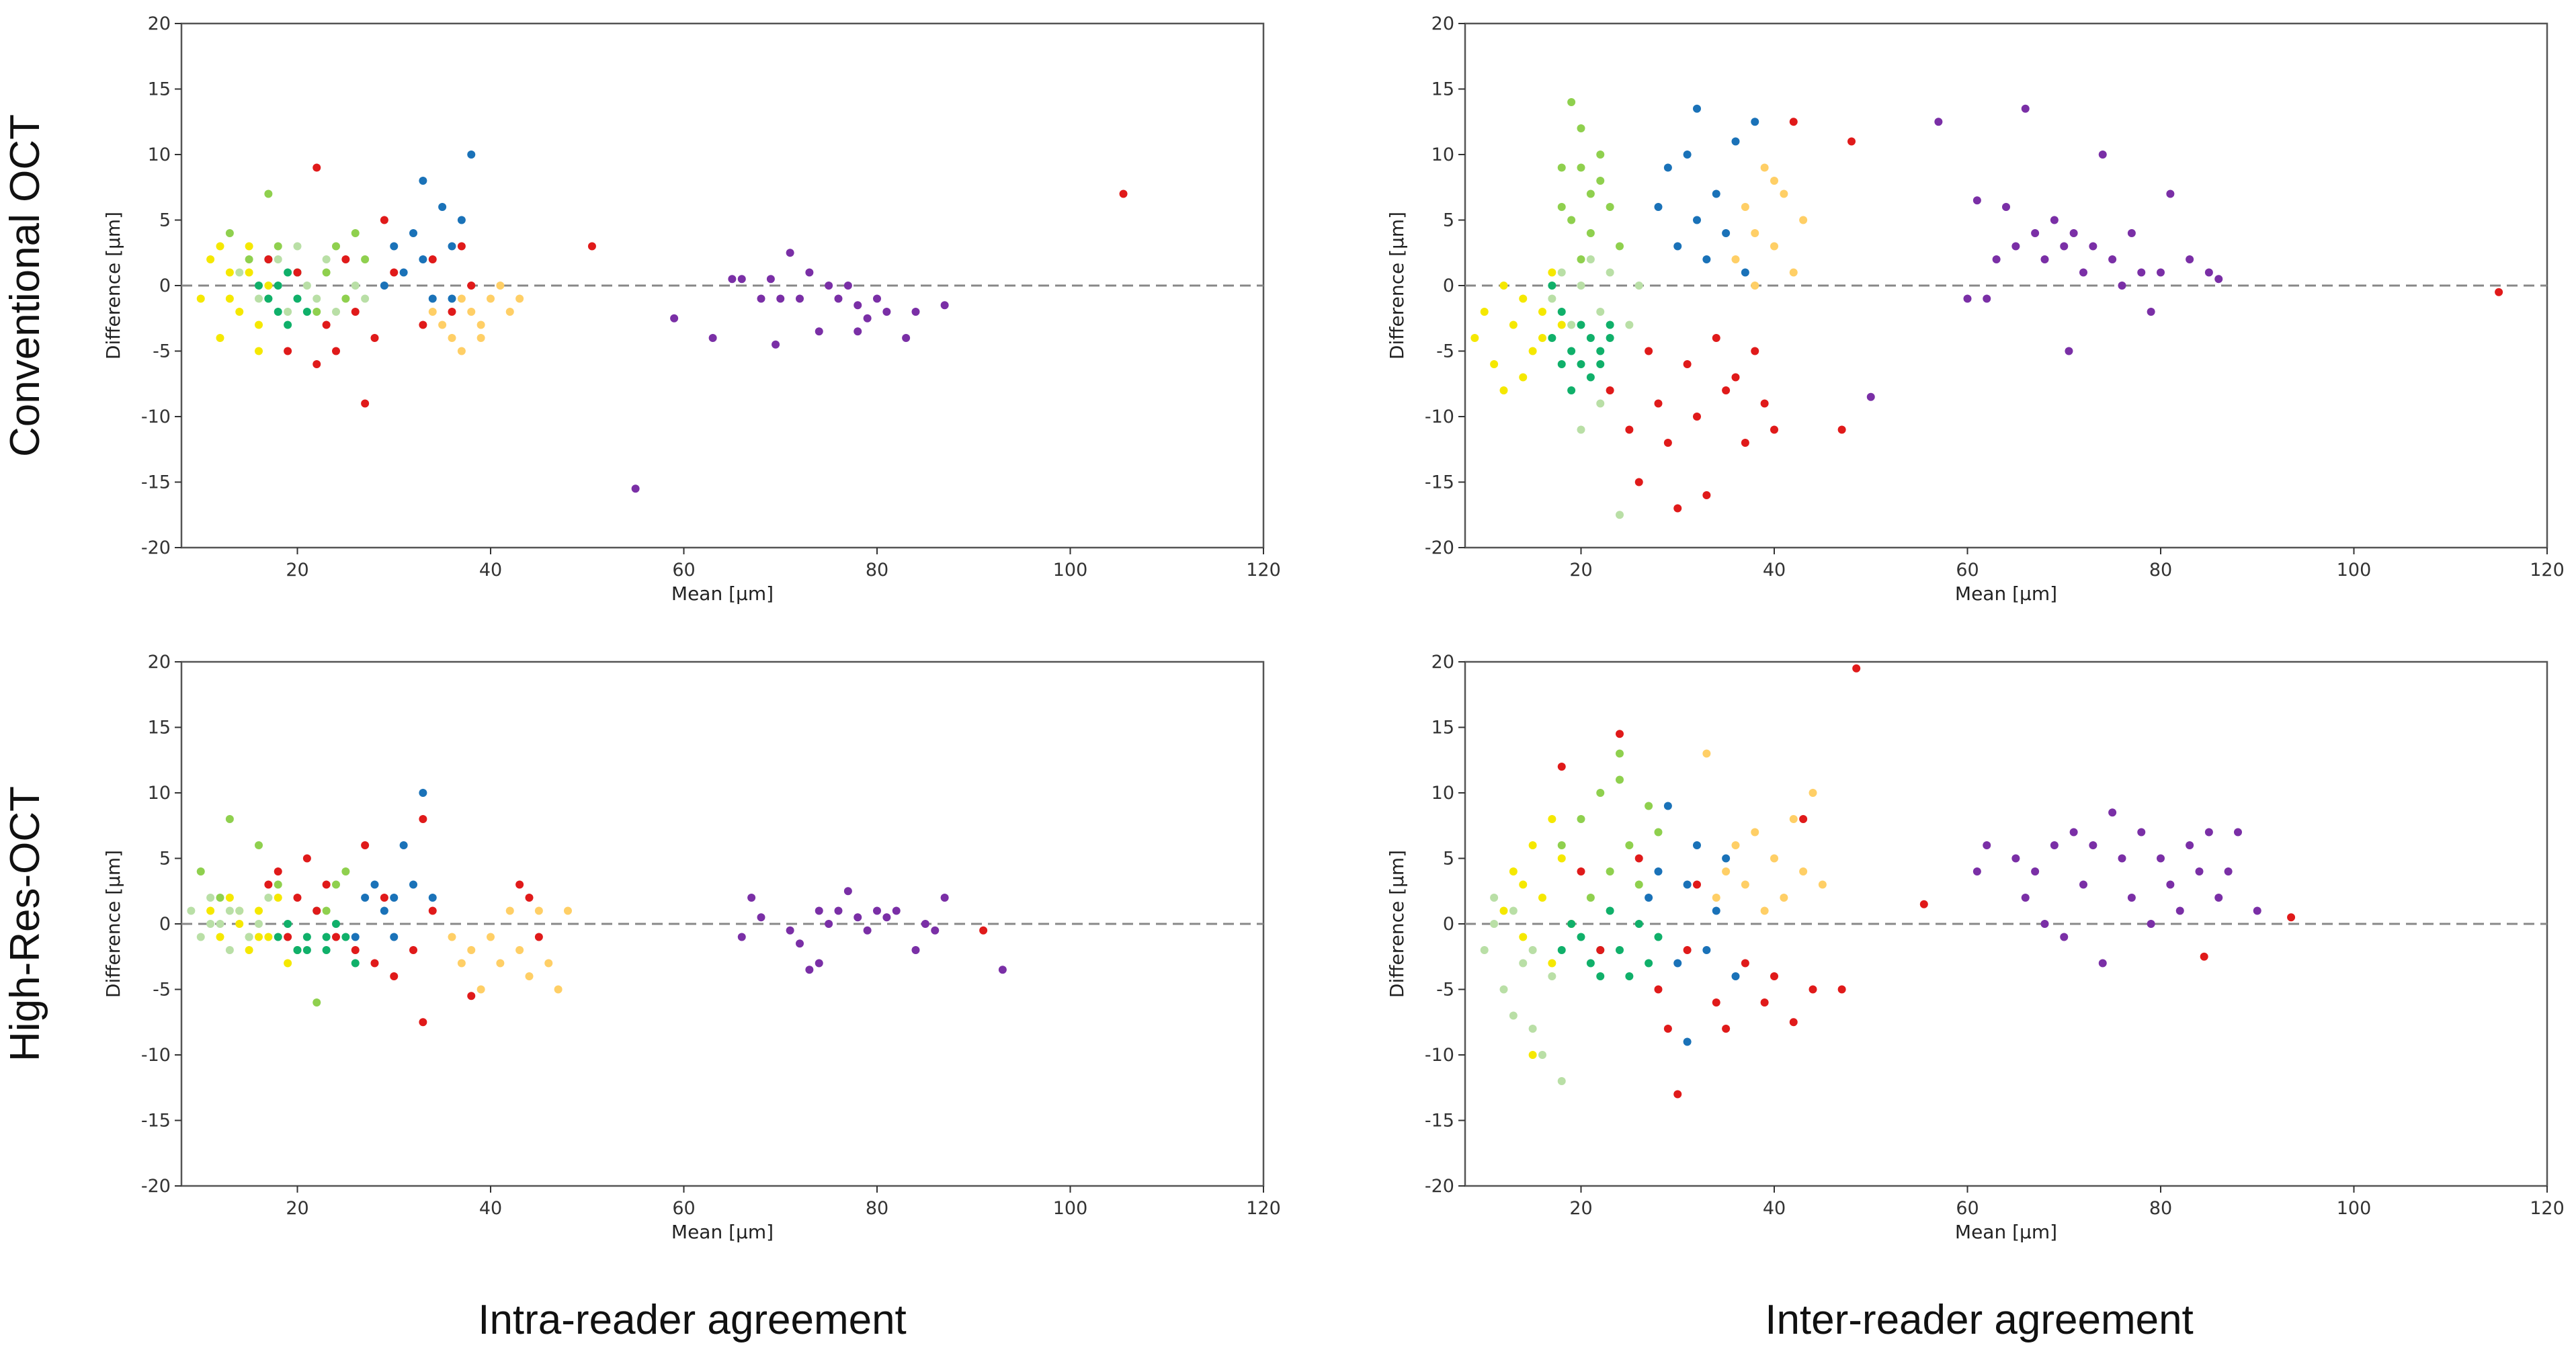  I want to click on x-tick-label: 80, so click(2160, 1208).